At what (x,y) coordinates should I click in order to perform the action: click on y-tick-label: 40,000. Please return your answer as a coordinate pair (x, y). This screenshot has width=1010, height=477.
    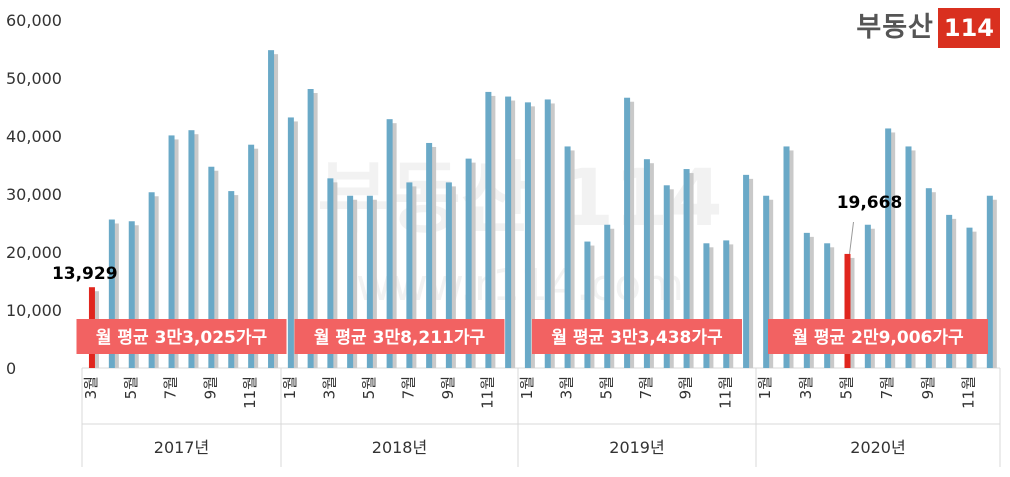
    Looking at the image, I should click on (34, 136).